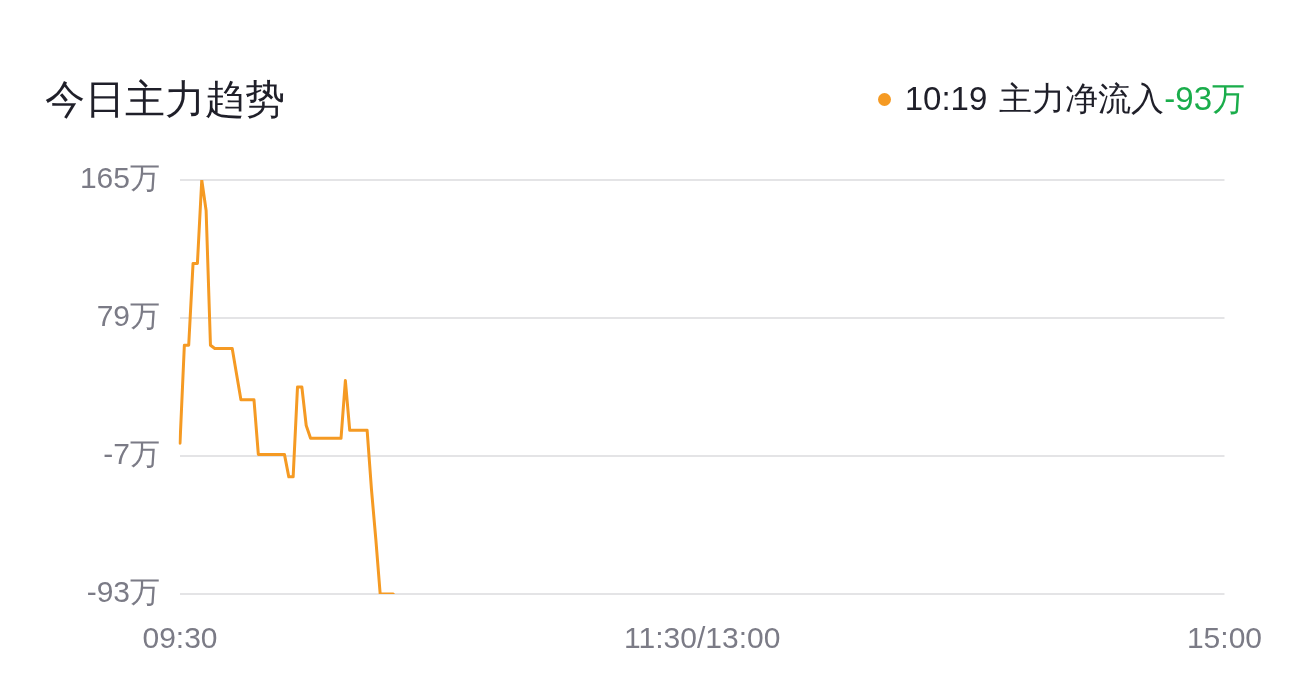 This screenshot has height=679, width=1290. What do you see at coordinates (1082, 99) in the screenshot?
I see `text: 主力净流入` at bounding box center [1082, 99].